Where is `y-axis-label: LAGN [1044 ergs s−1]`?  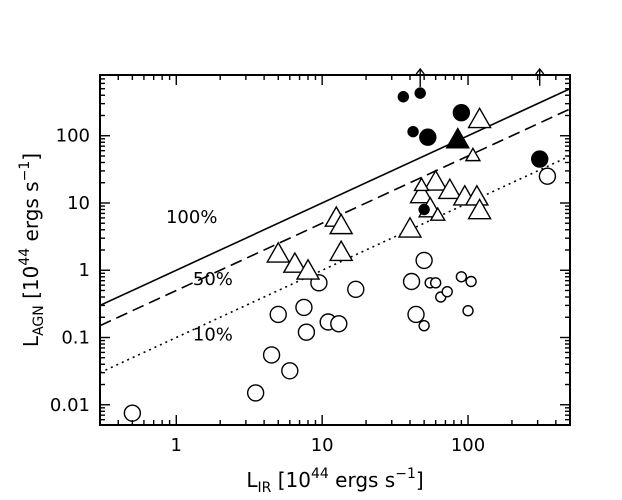
y-axis-label: LAGN [1044 ergs s−1] is located at coordinates (32, 250).